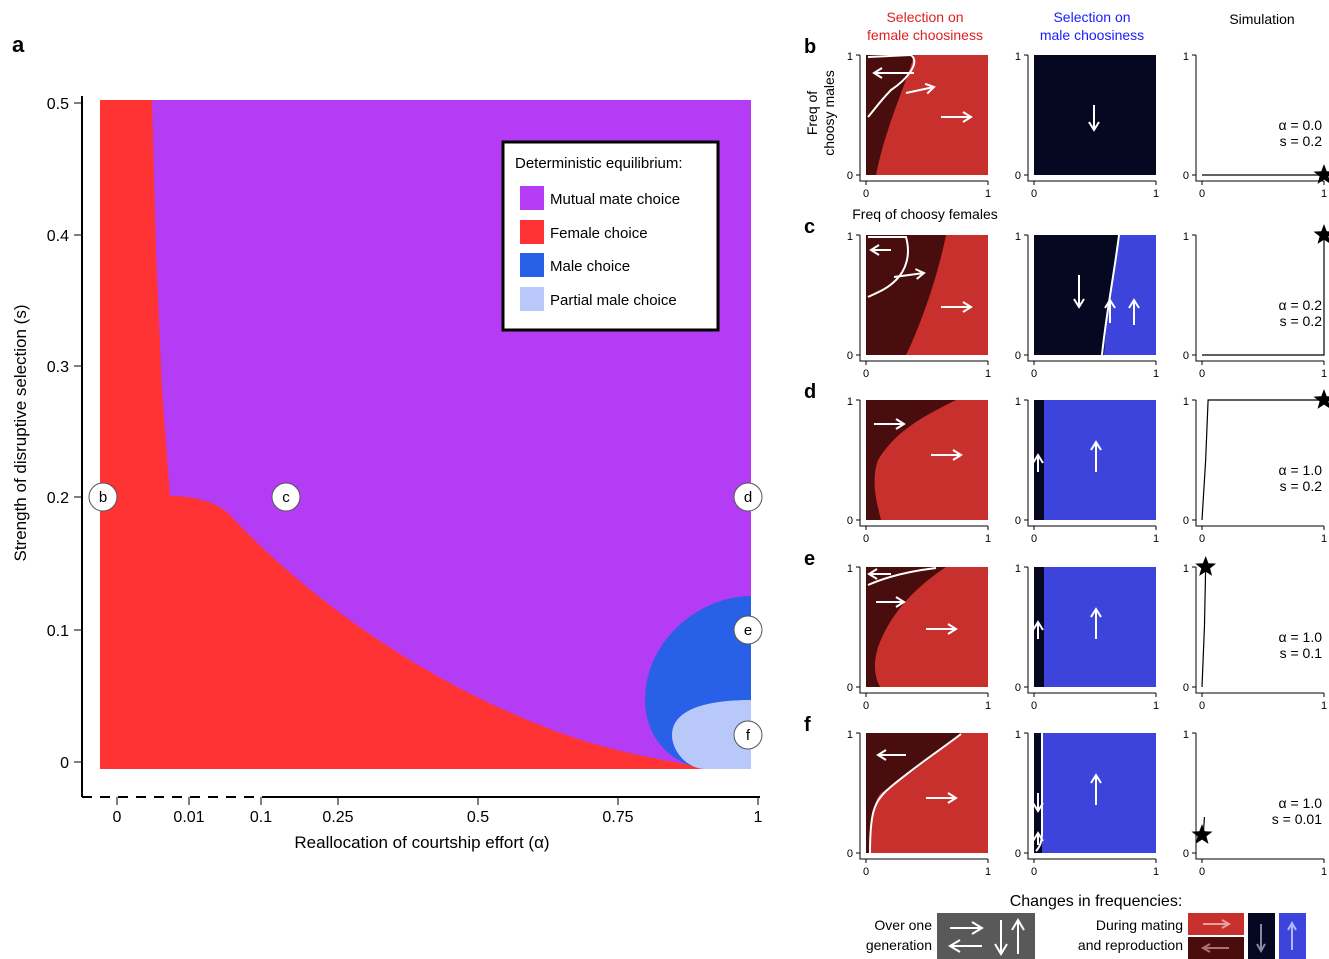  Describe the element at coordinates (748, 630) in the screenshot. I see `marker-e-circle` at that location.